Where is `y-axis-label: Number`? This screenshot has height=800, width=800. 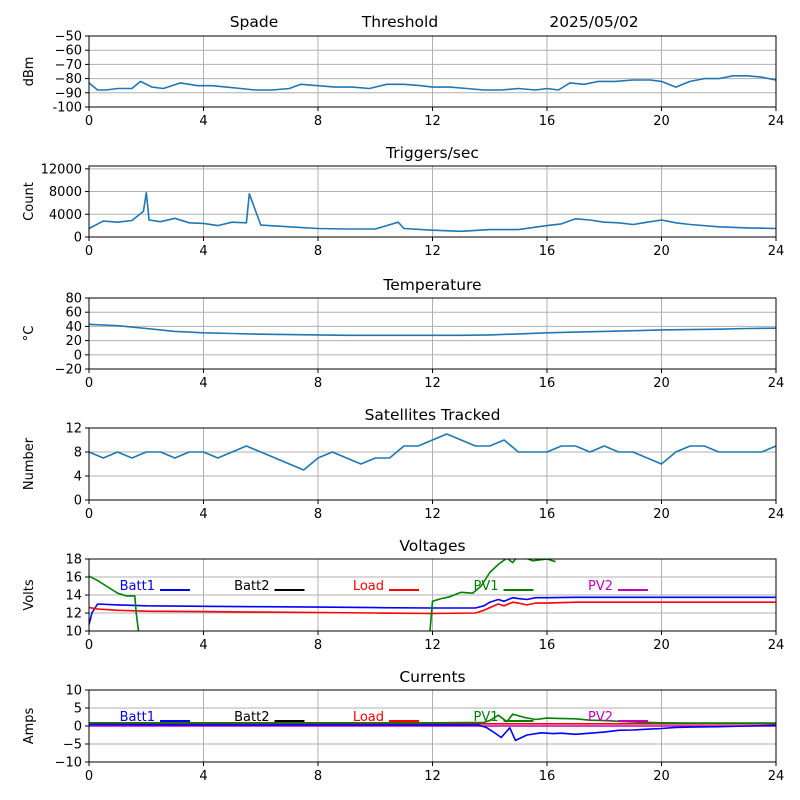 y-axis-label: Number is located at coordinates (29, 463).